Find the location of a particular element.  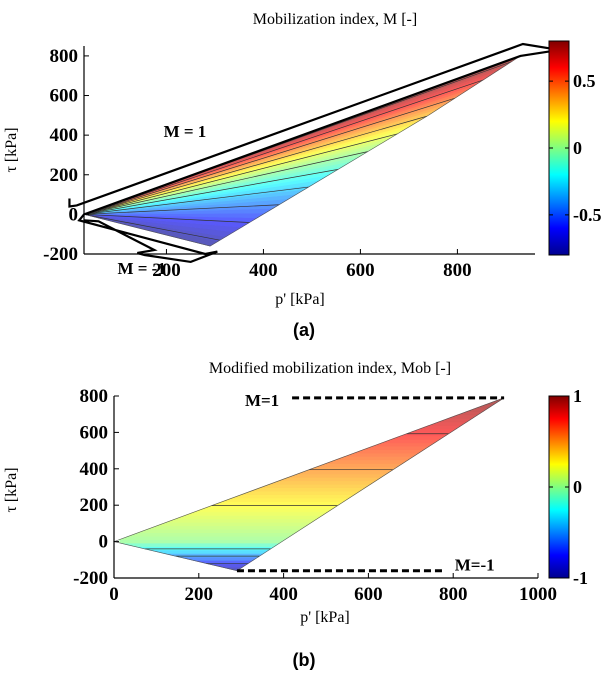

chart-b-colorbar-tick-label: -1 is located at coordinates (580, 578).